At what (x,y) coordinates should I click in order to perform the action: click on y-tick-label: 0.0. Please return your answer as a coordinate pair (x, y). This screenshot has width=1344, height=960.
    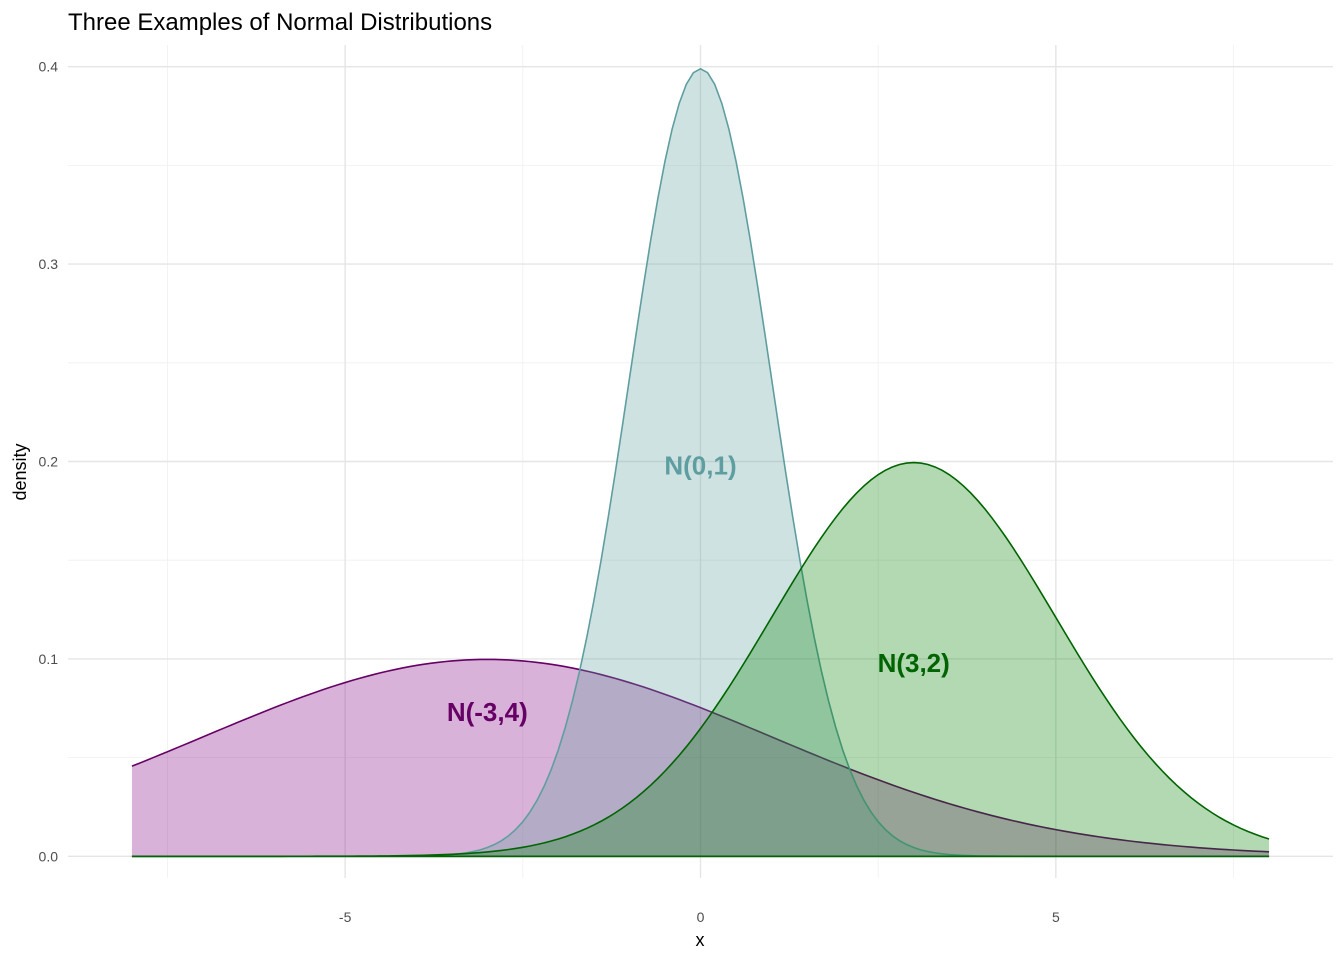
    Looking at the image, I should click on (49, 856).